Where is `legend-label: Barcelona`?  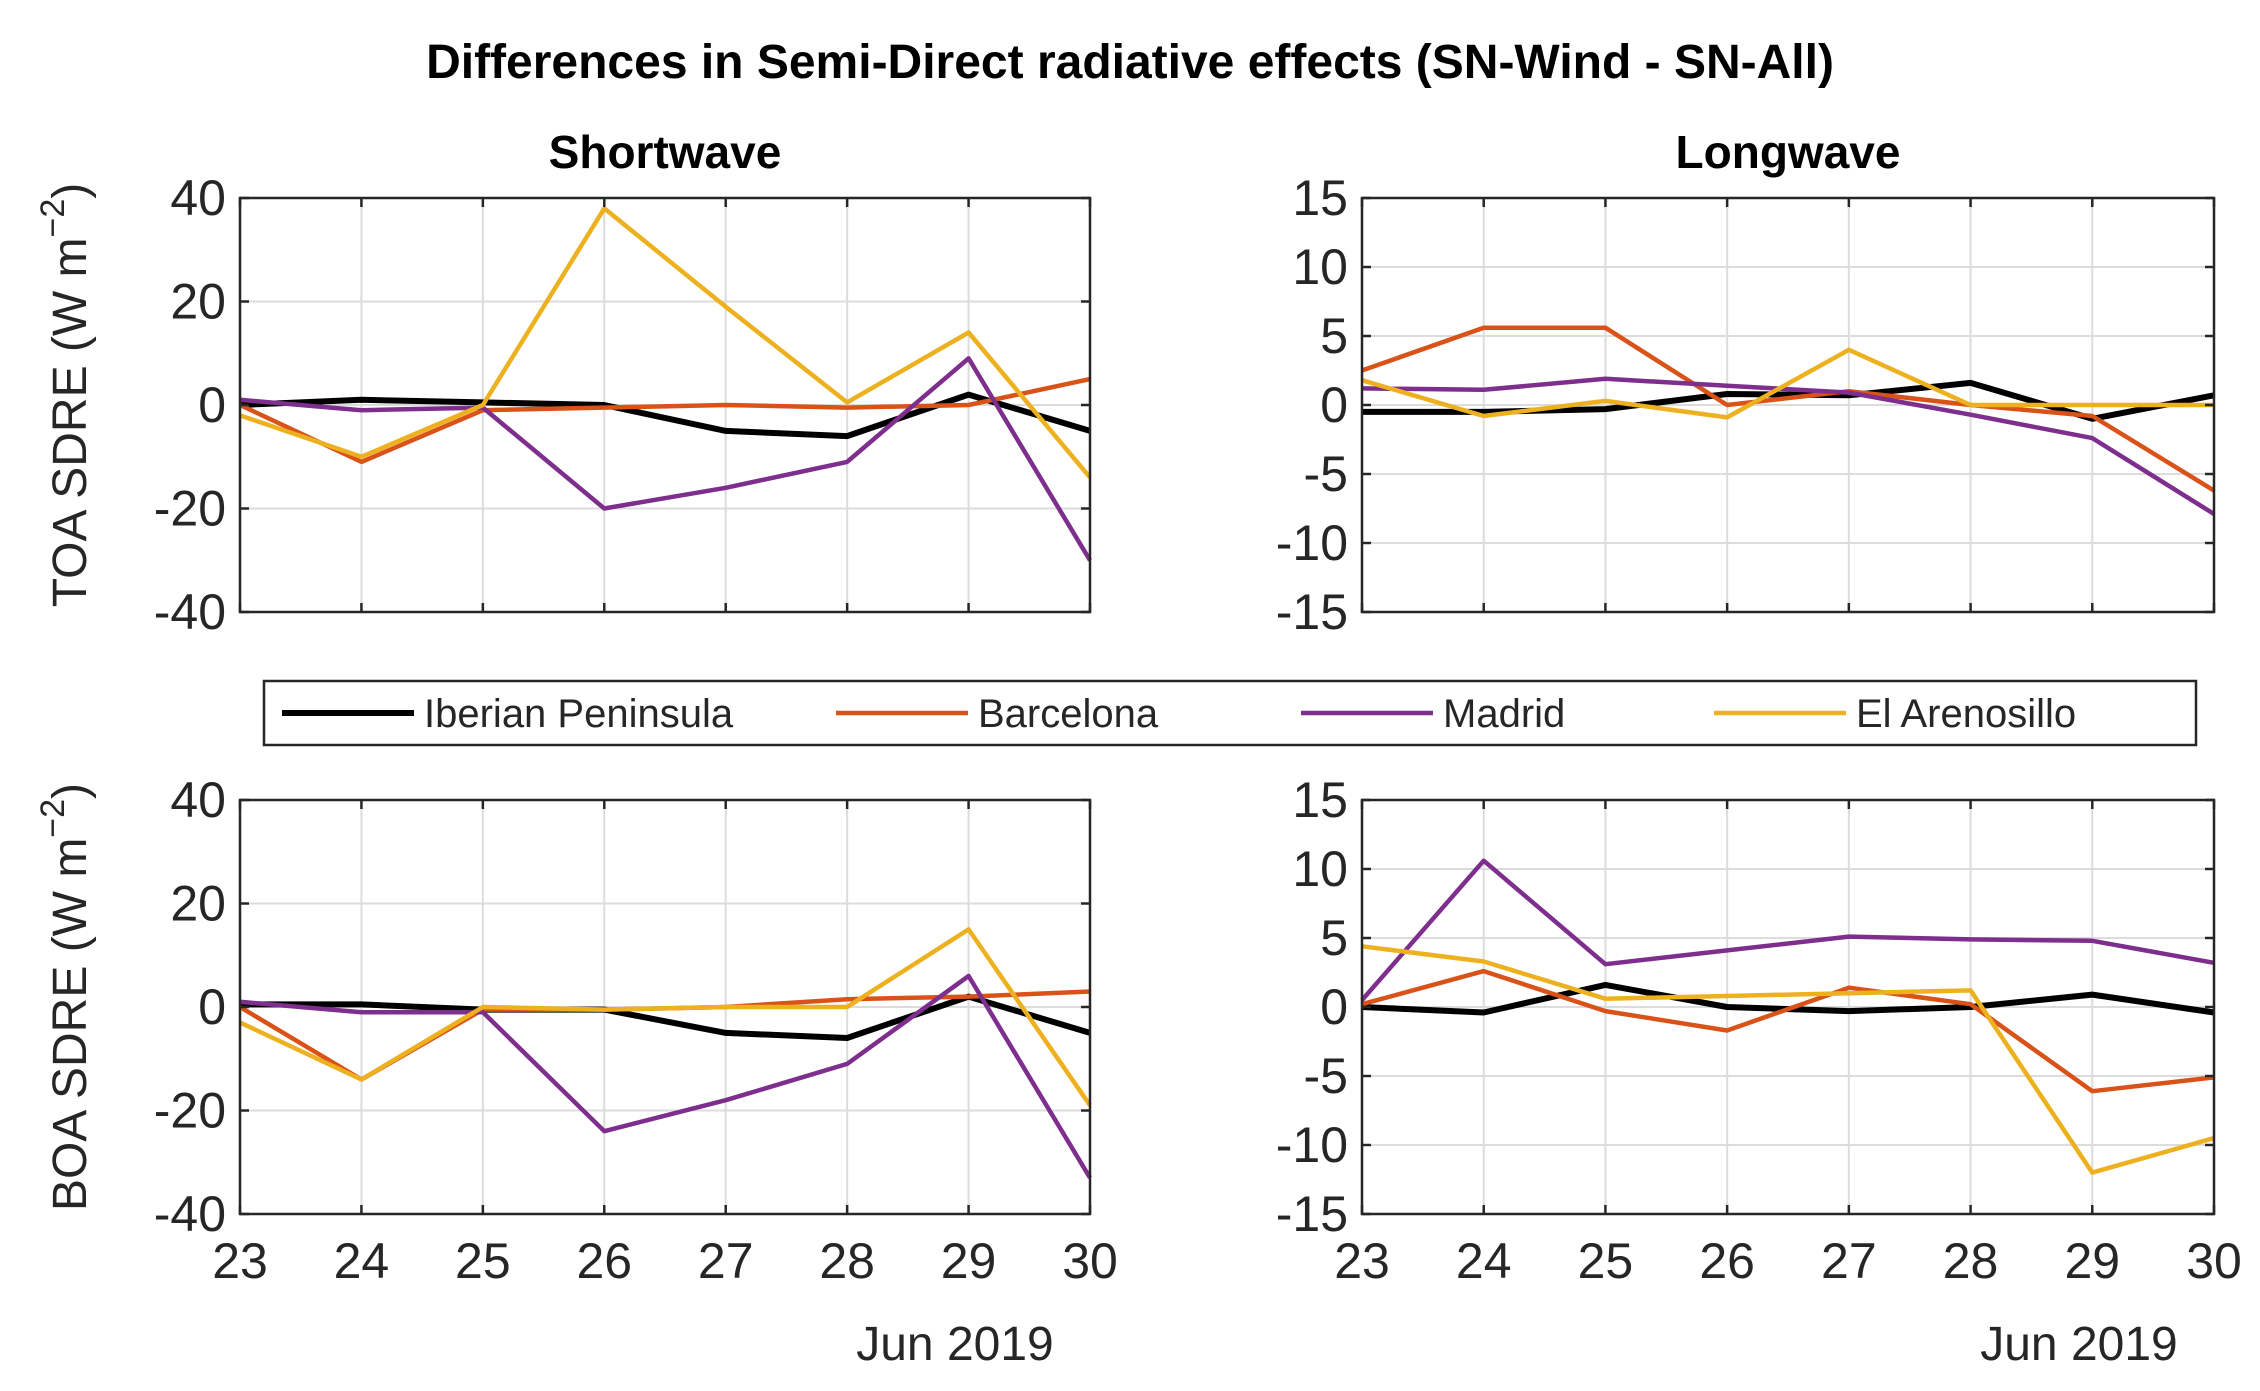 legend-label: Barcelona is located at coordinates (1068, 714).